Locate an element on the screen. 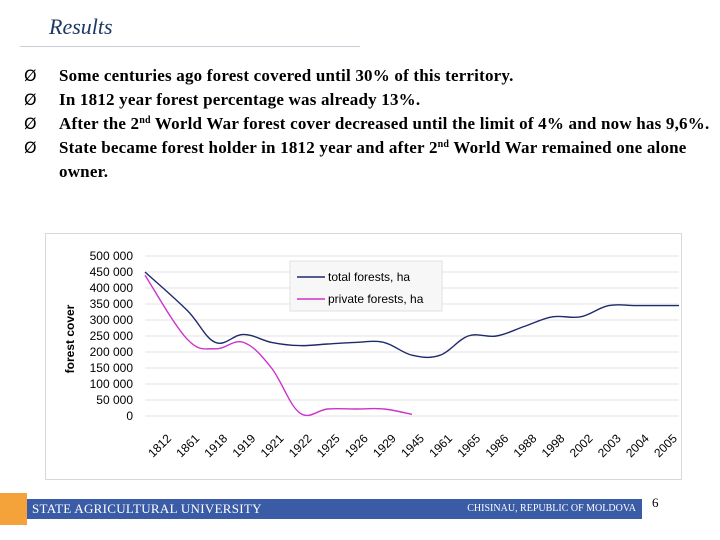  y-tick-label: 300 000 is located at coordinates (112, 320).